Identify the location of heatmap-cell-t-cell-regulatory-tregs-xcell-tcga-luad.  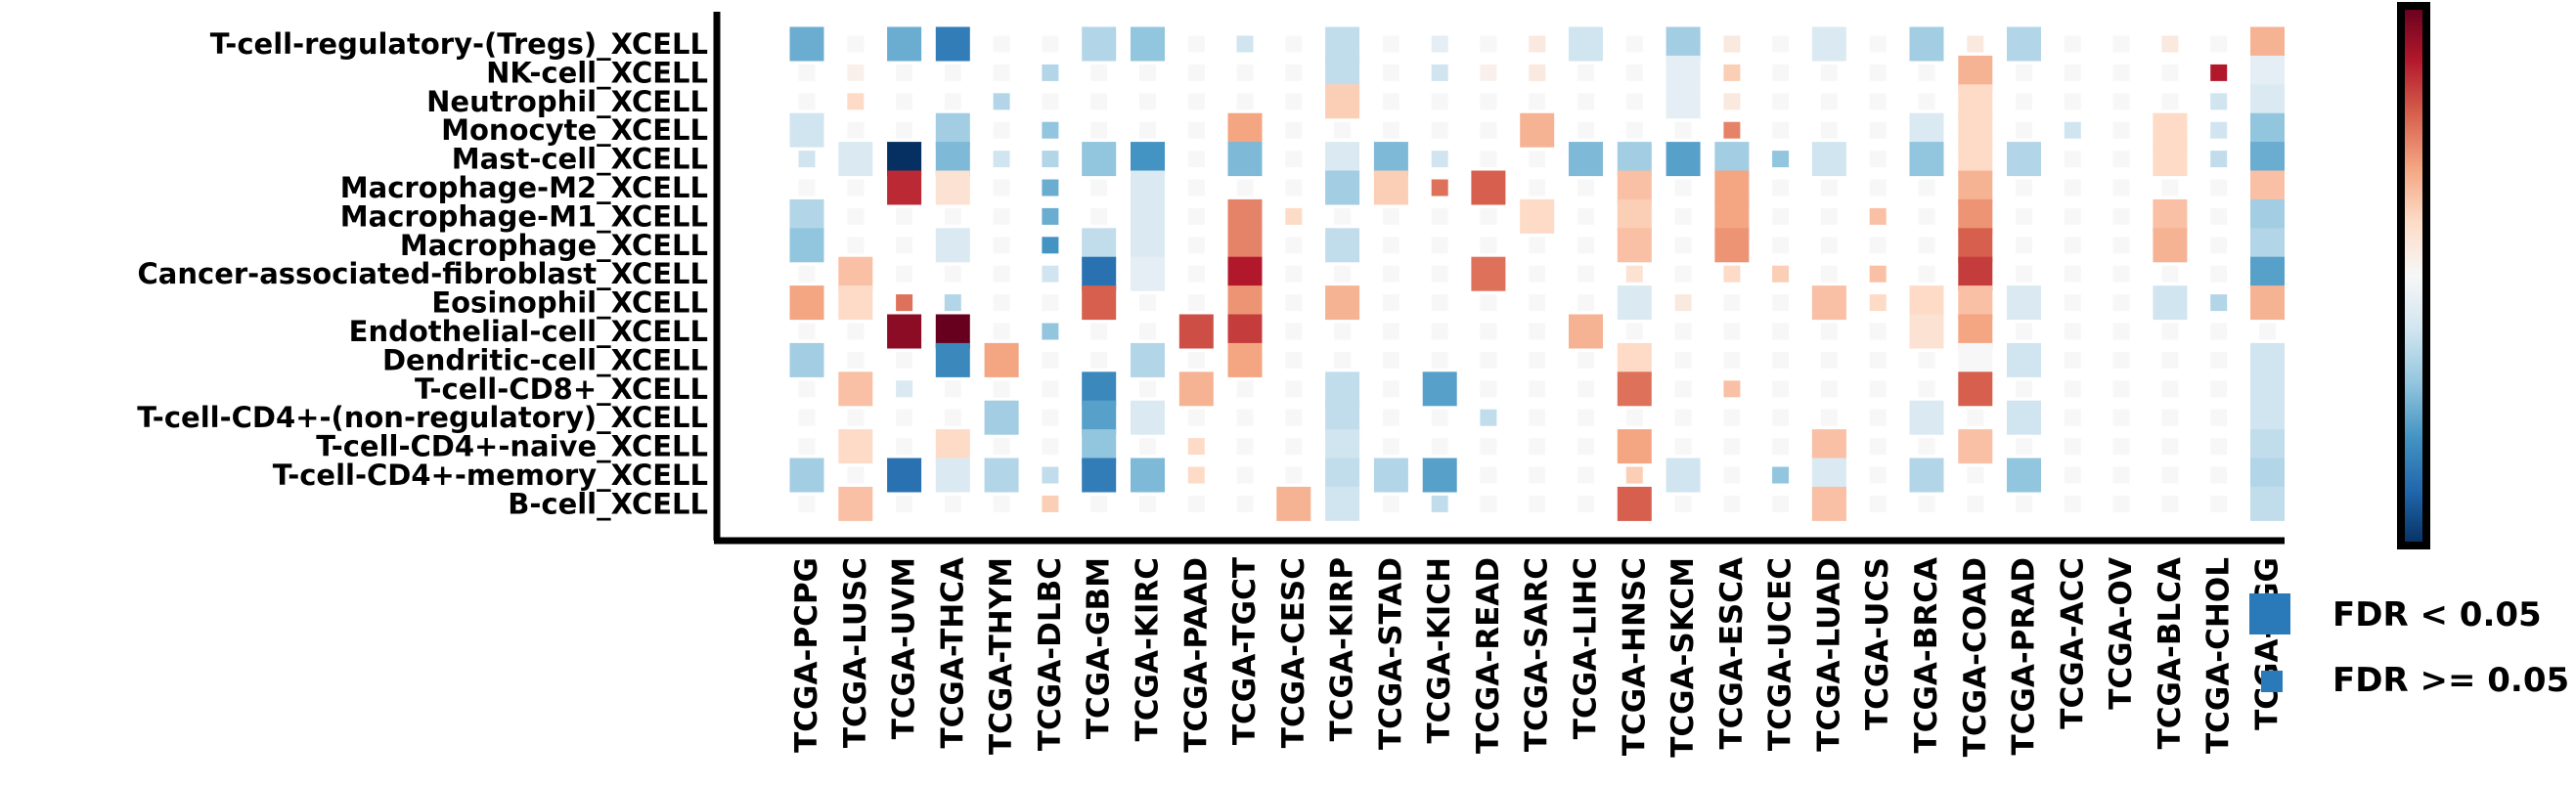
(1829, 44).